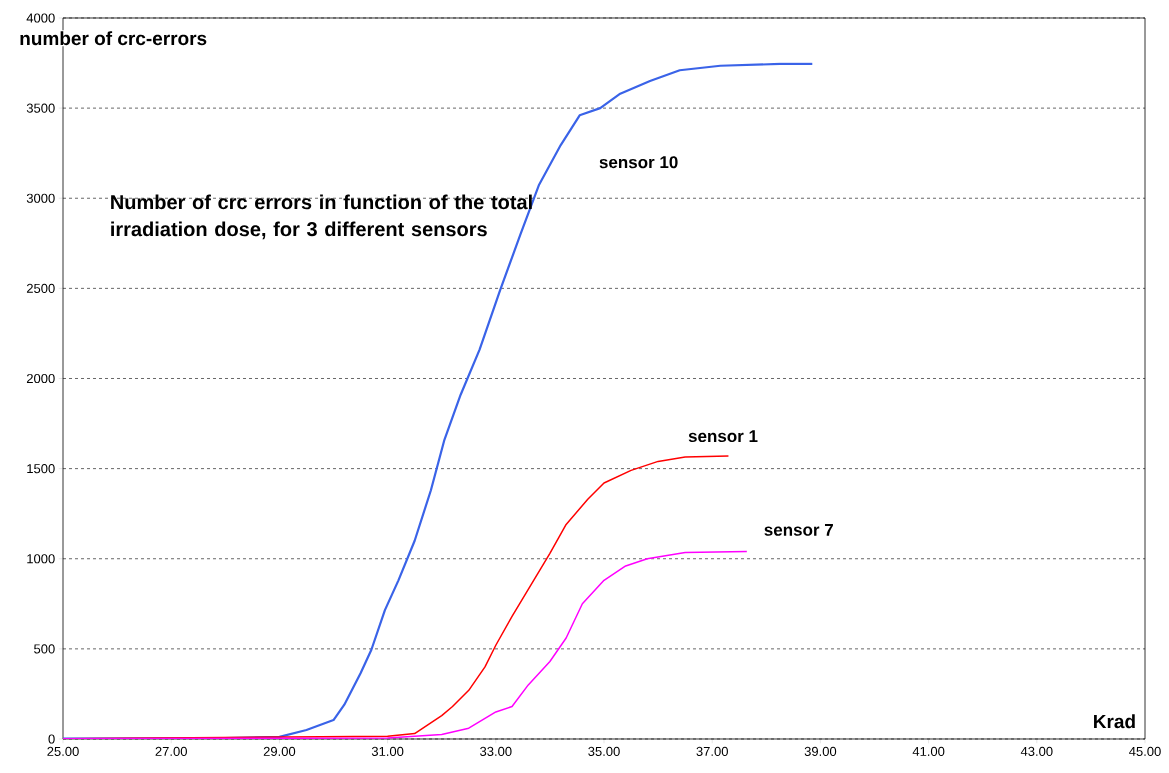 This screenshot has height=773, width=1169. I want to click on x-tick-label: 41.00, so click(928, 751).